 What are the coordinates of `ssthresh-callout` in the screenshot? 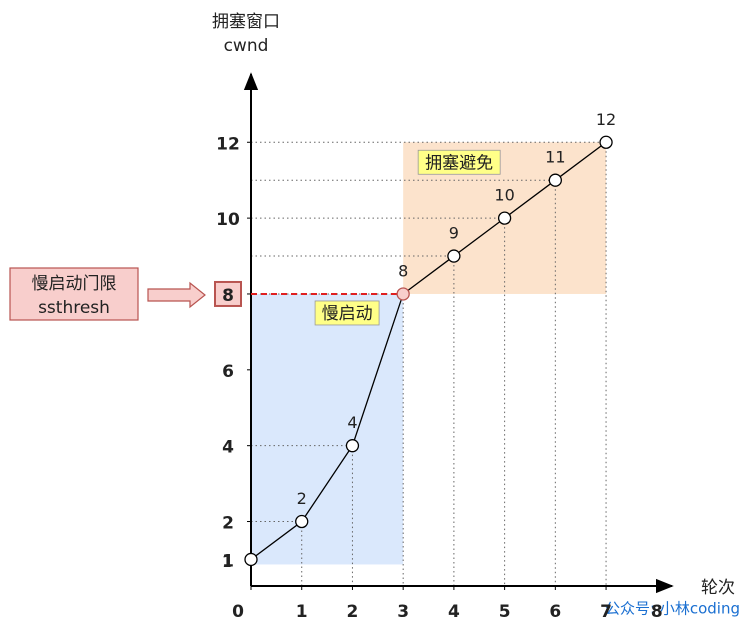 It's located at (74, 294).